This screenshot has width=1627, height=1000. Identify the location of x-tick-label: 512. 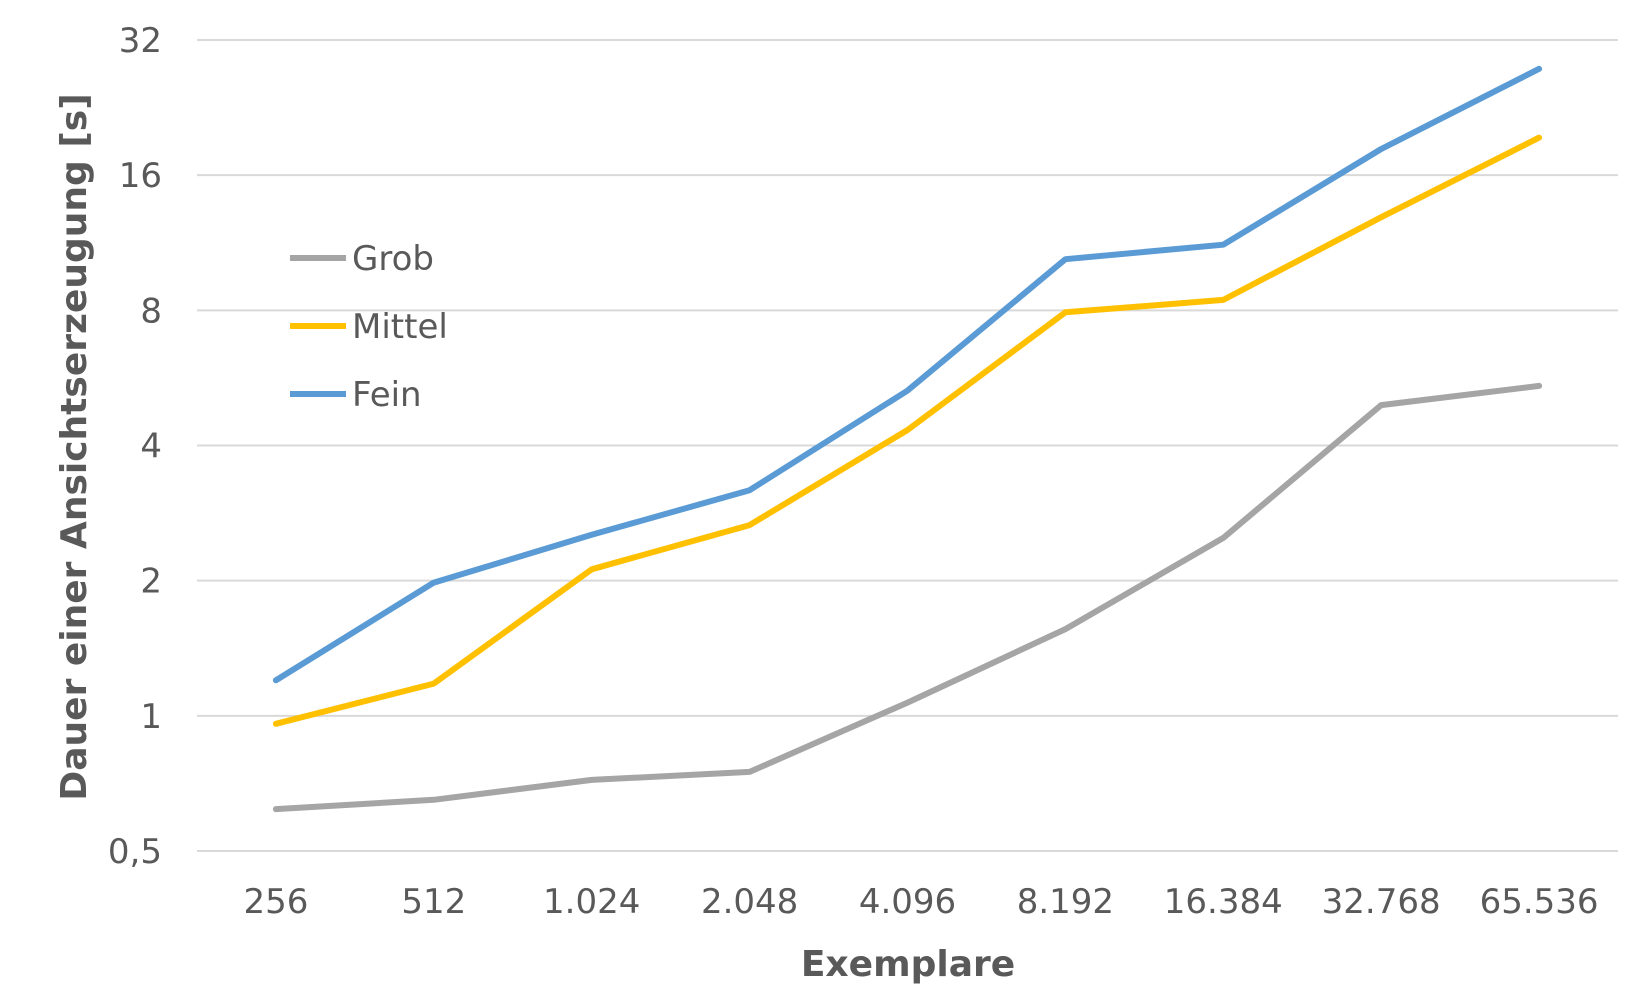
(433, 902).